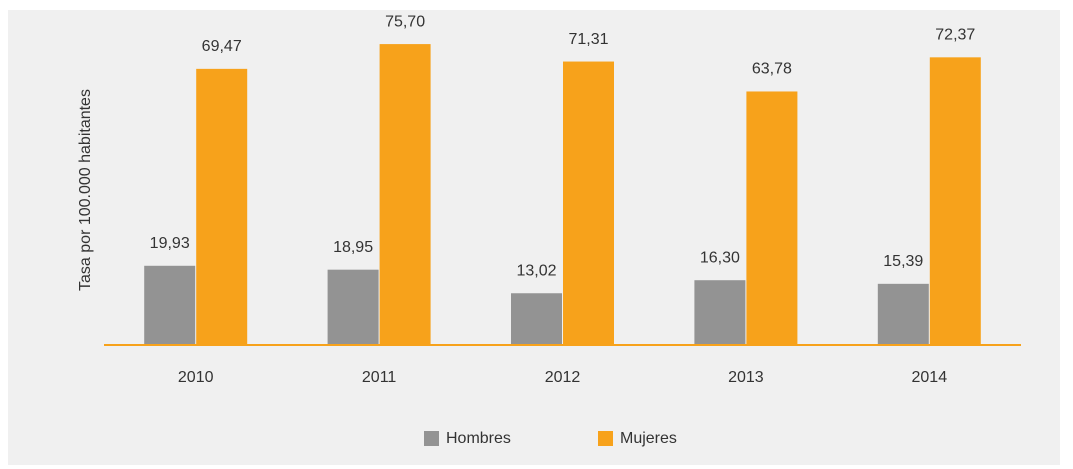  I want to click on data-label: 75,70, so click(405, 21).